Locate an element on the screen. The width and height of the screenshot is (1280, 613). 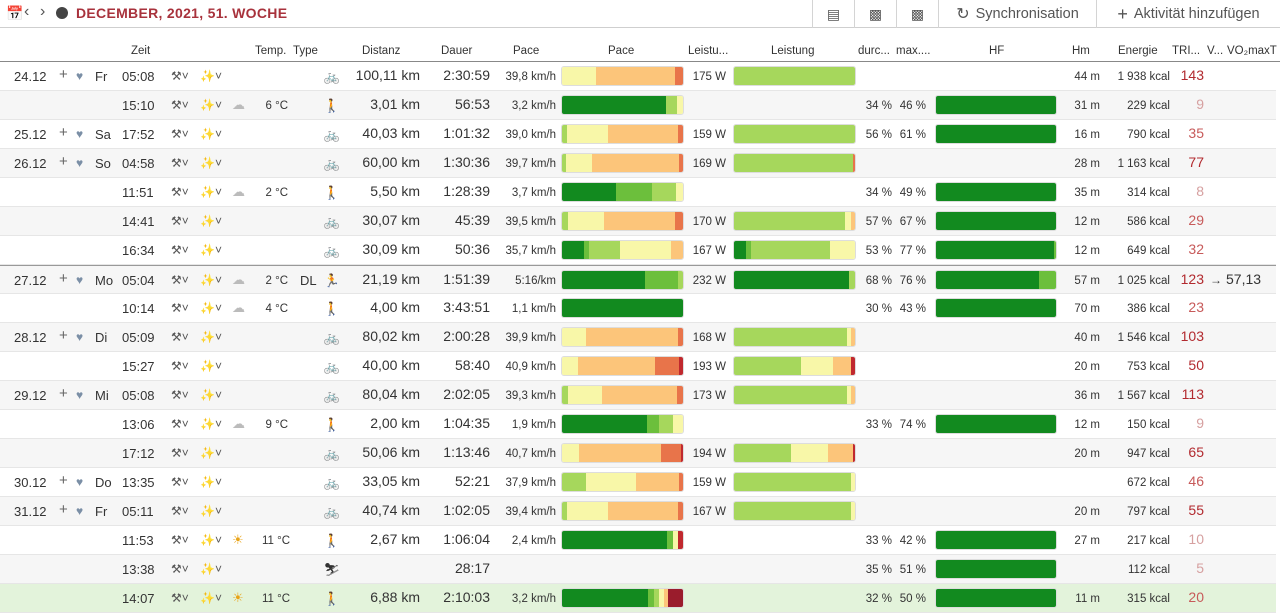
col-type: Type is located at coordinates (305, 51).